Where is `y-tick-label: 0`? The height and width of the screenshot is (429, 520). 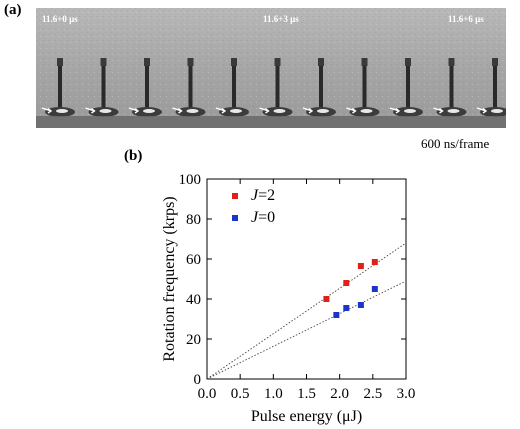 y-tick-label: 0 is located at coordinates (198, 380).